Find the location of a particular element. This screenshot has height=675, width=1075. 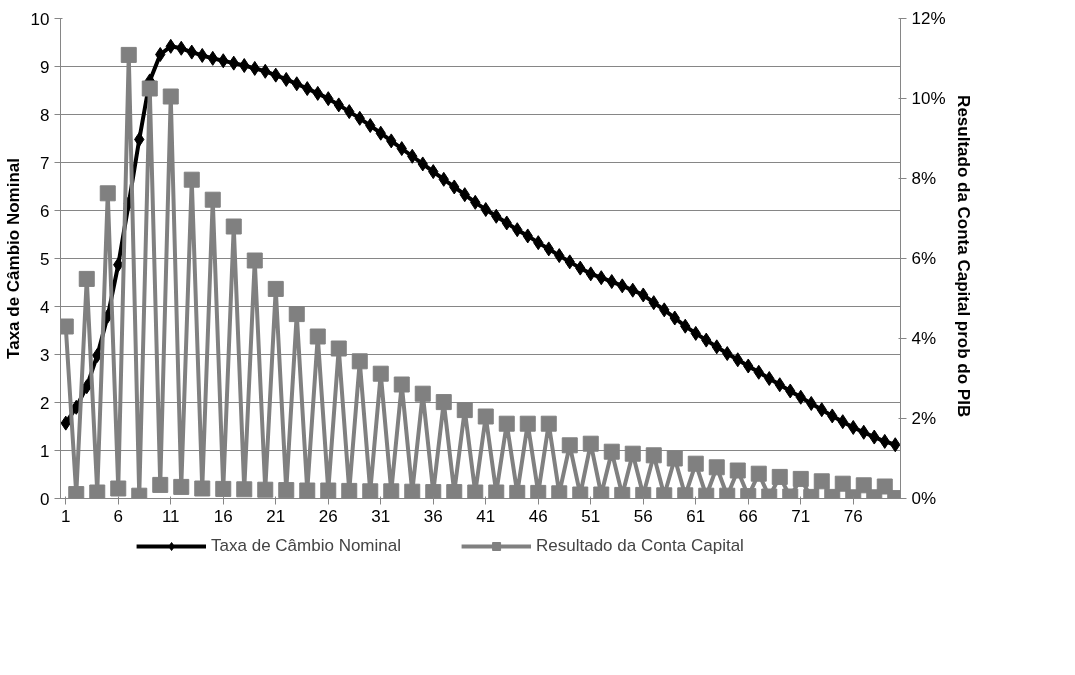

x-tick-label: 46 is located at coordinates (538, 516).